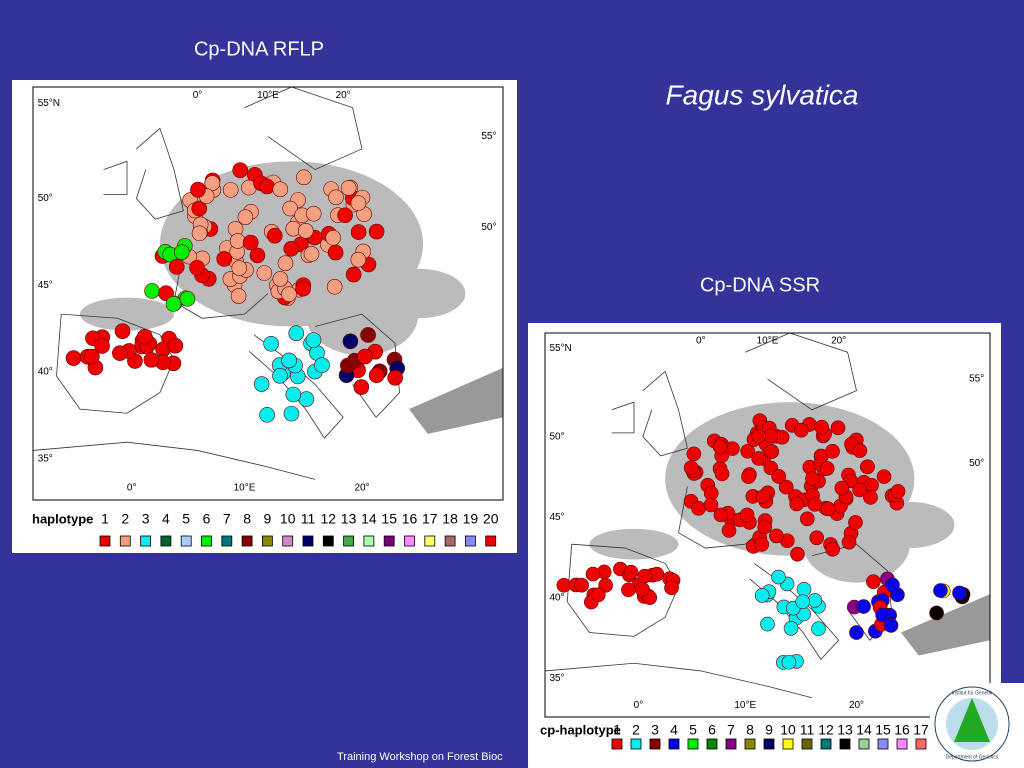 This screenshot has width=1024, height=768. I want to click on legend-label: 9, so click(769, 730).